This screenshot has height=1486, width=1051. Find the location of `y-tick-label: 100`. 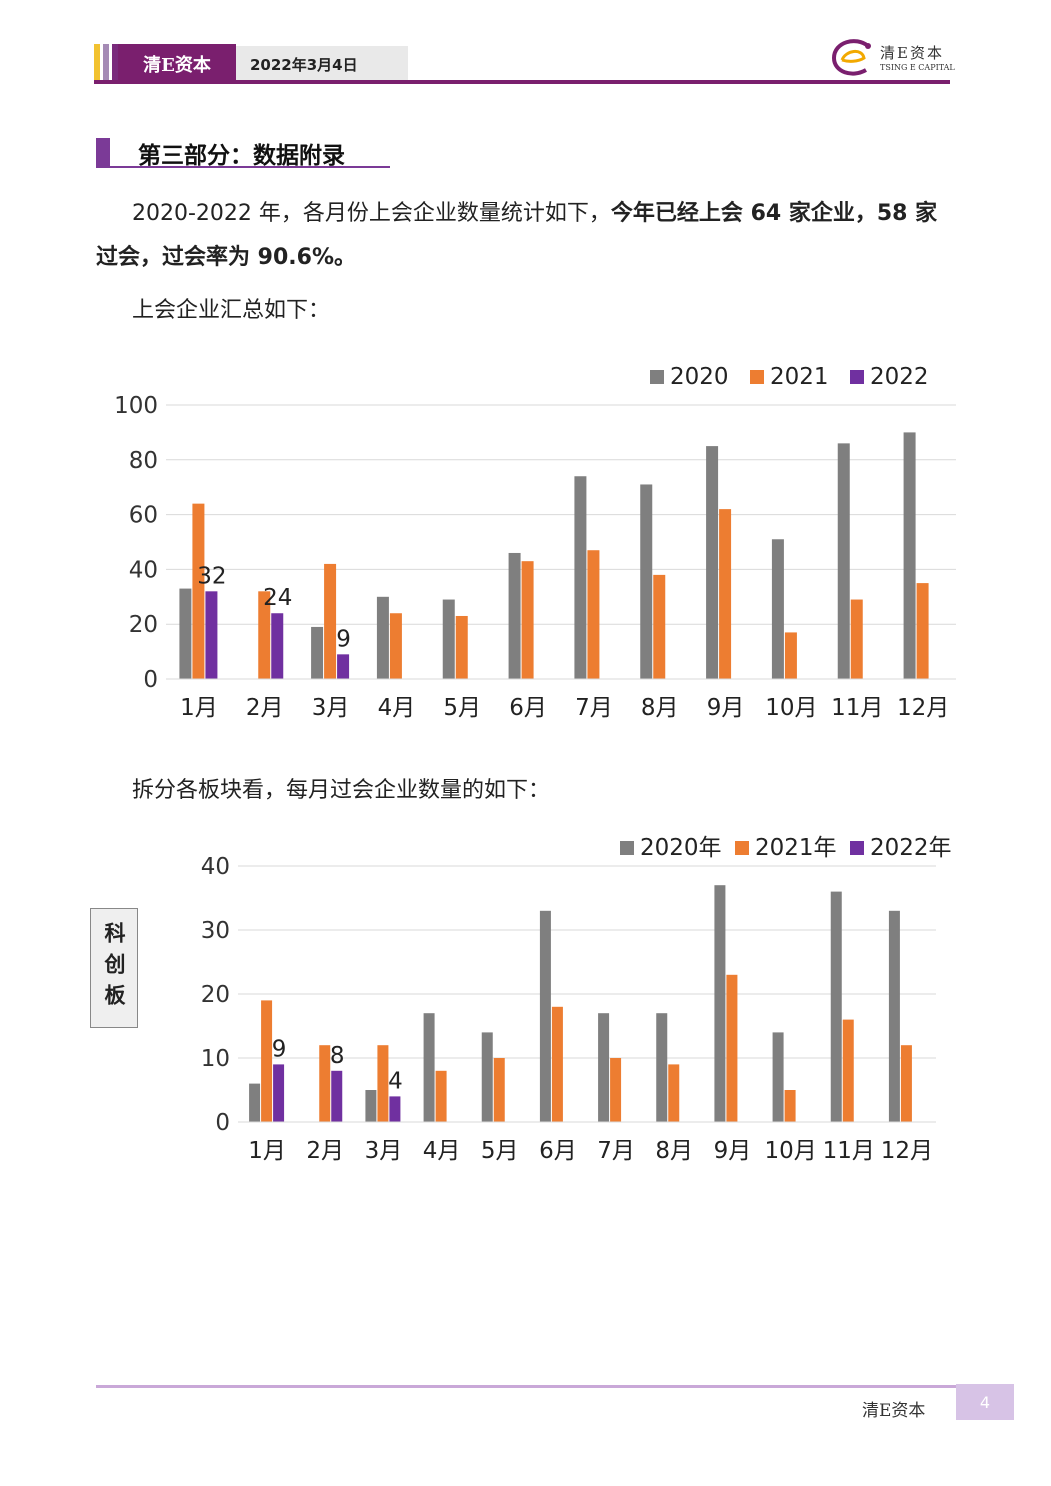

y-tick-label: 100 is located at coordinates (136, 406).